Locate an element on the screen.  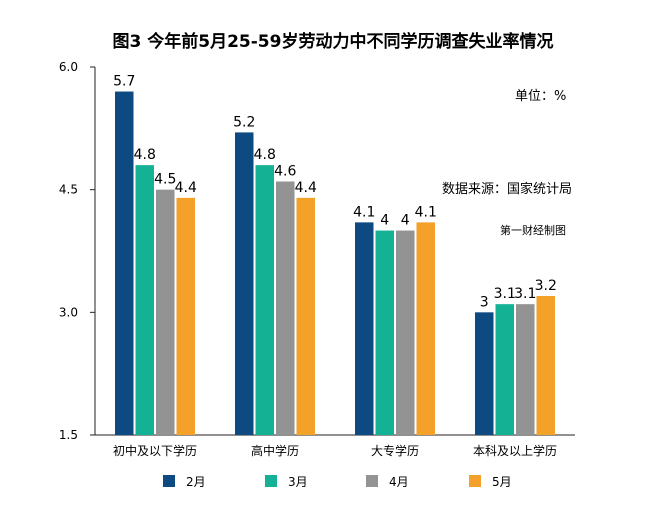
y-axis-ticks: 6.0 4.5 3.0 1.5 is located at coordinates (77, 251).